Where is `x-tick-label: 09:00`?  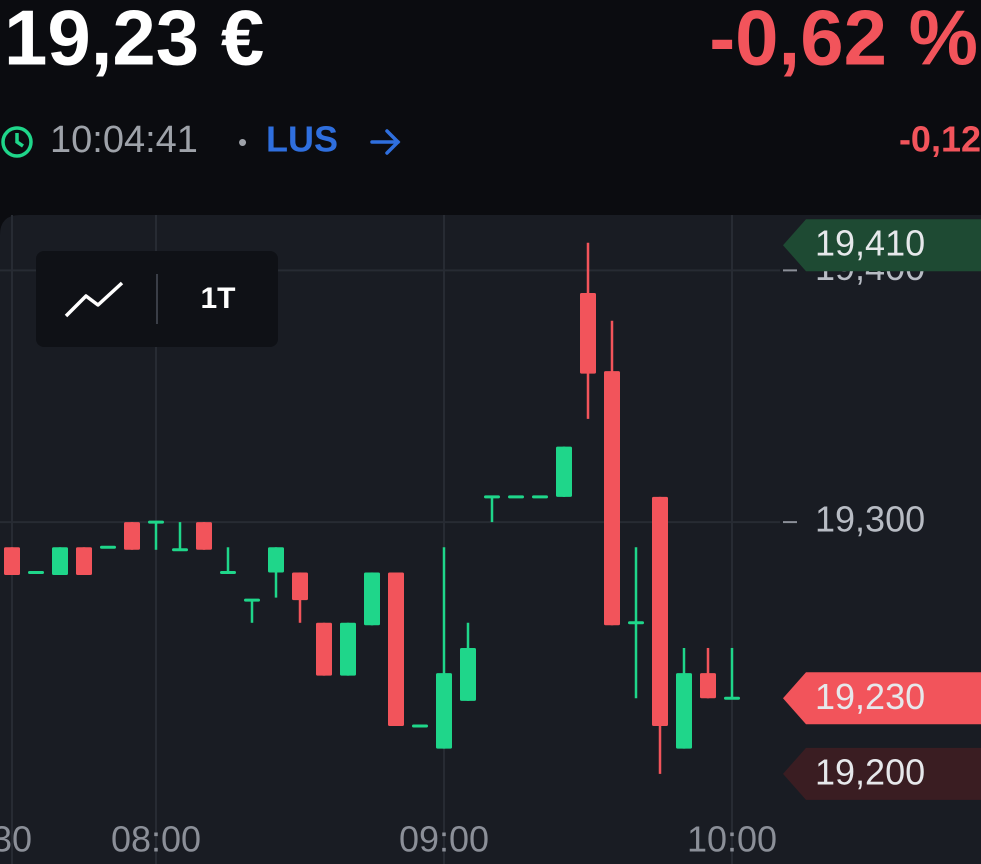 x-tick-label: 09:00 is located at coordinates (444, 839).